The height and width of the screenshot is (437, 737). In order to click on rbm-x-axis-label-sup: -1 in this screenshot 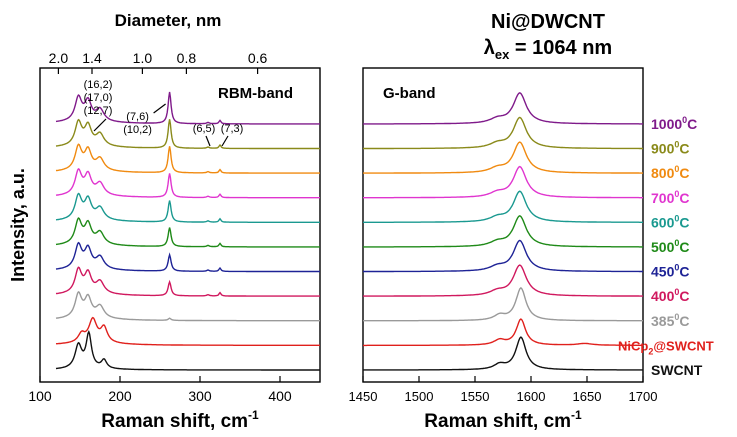, I will do `click(253, 415)`.